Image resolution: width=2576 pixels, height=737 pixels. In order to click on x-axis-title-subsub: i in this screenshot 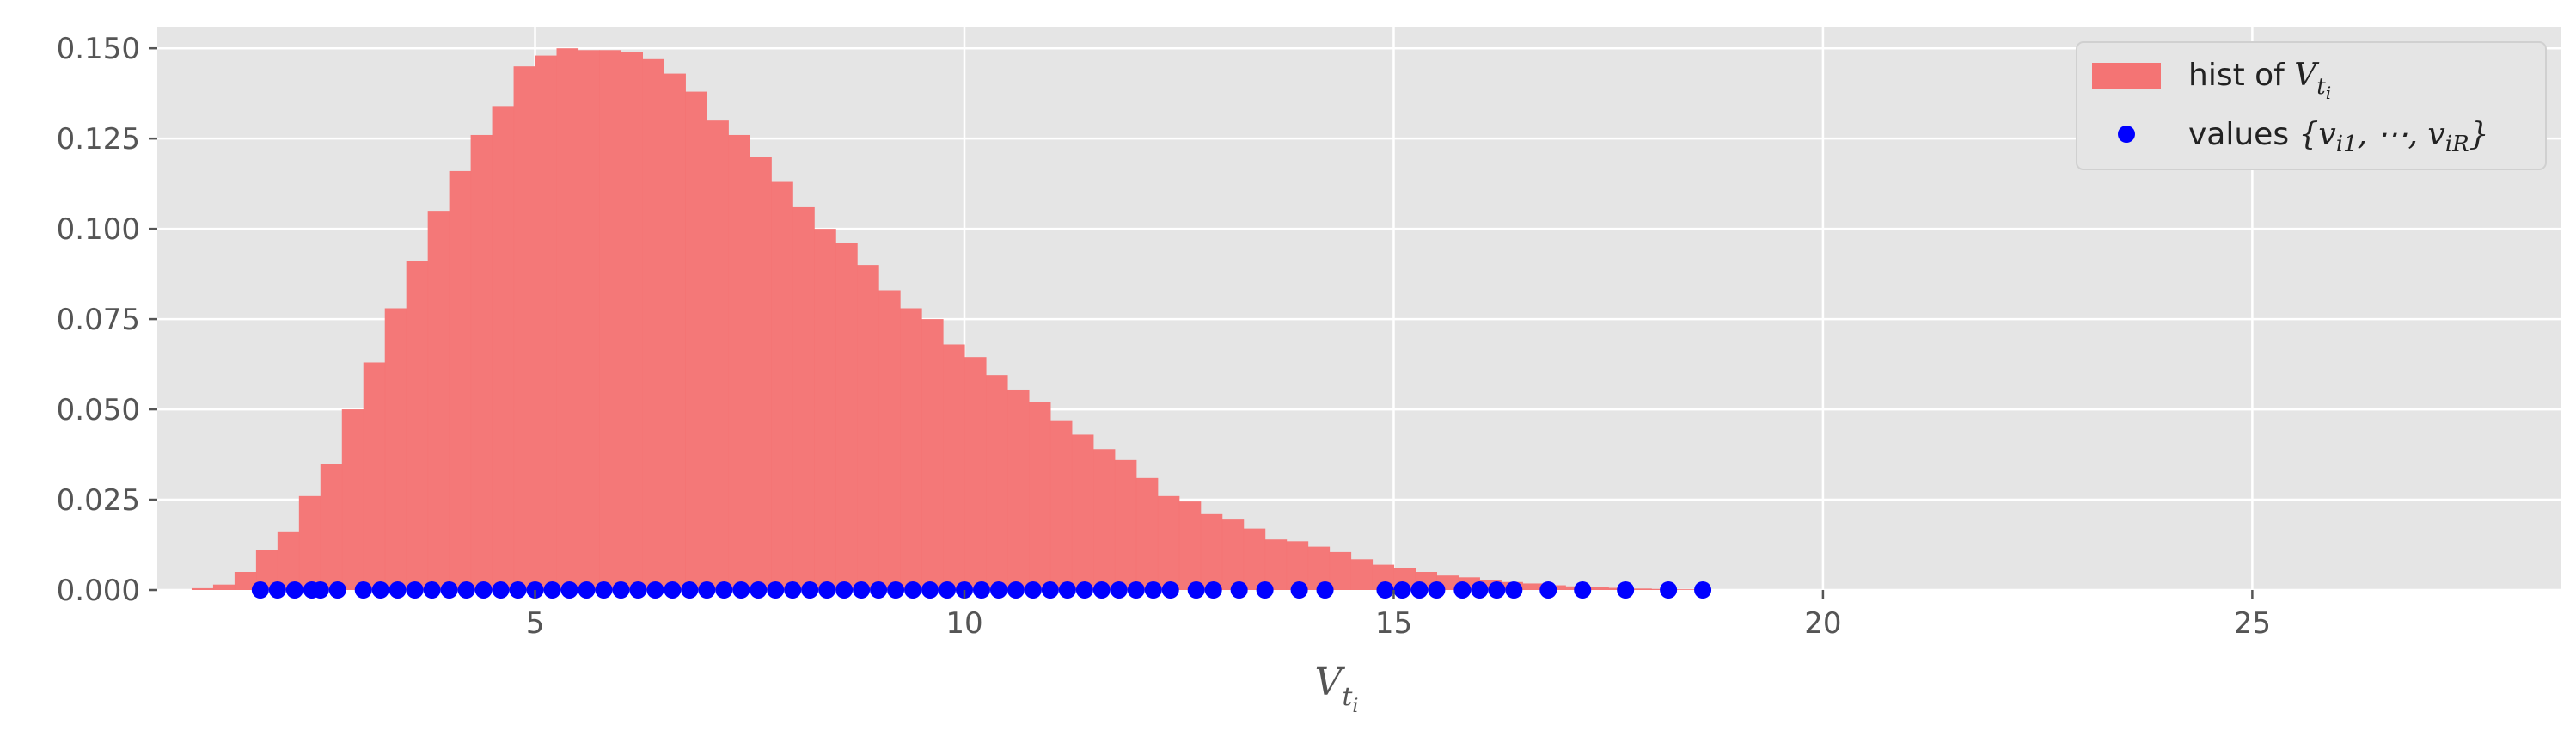, I will do `click(1355, 706)`.